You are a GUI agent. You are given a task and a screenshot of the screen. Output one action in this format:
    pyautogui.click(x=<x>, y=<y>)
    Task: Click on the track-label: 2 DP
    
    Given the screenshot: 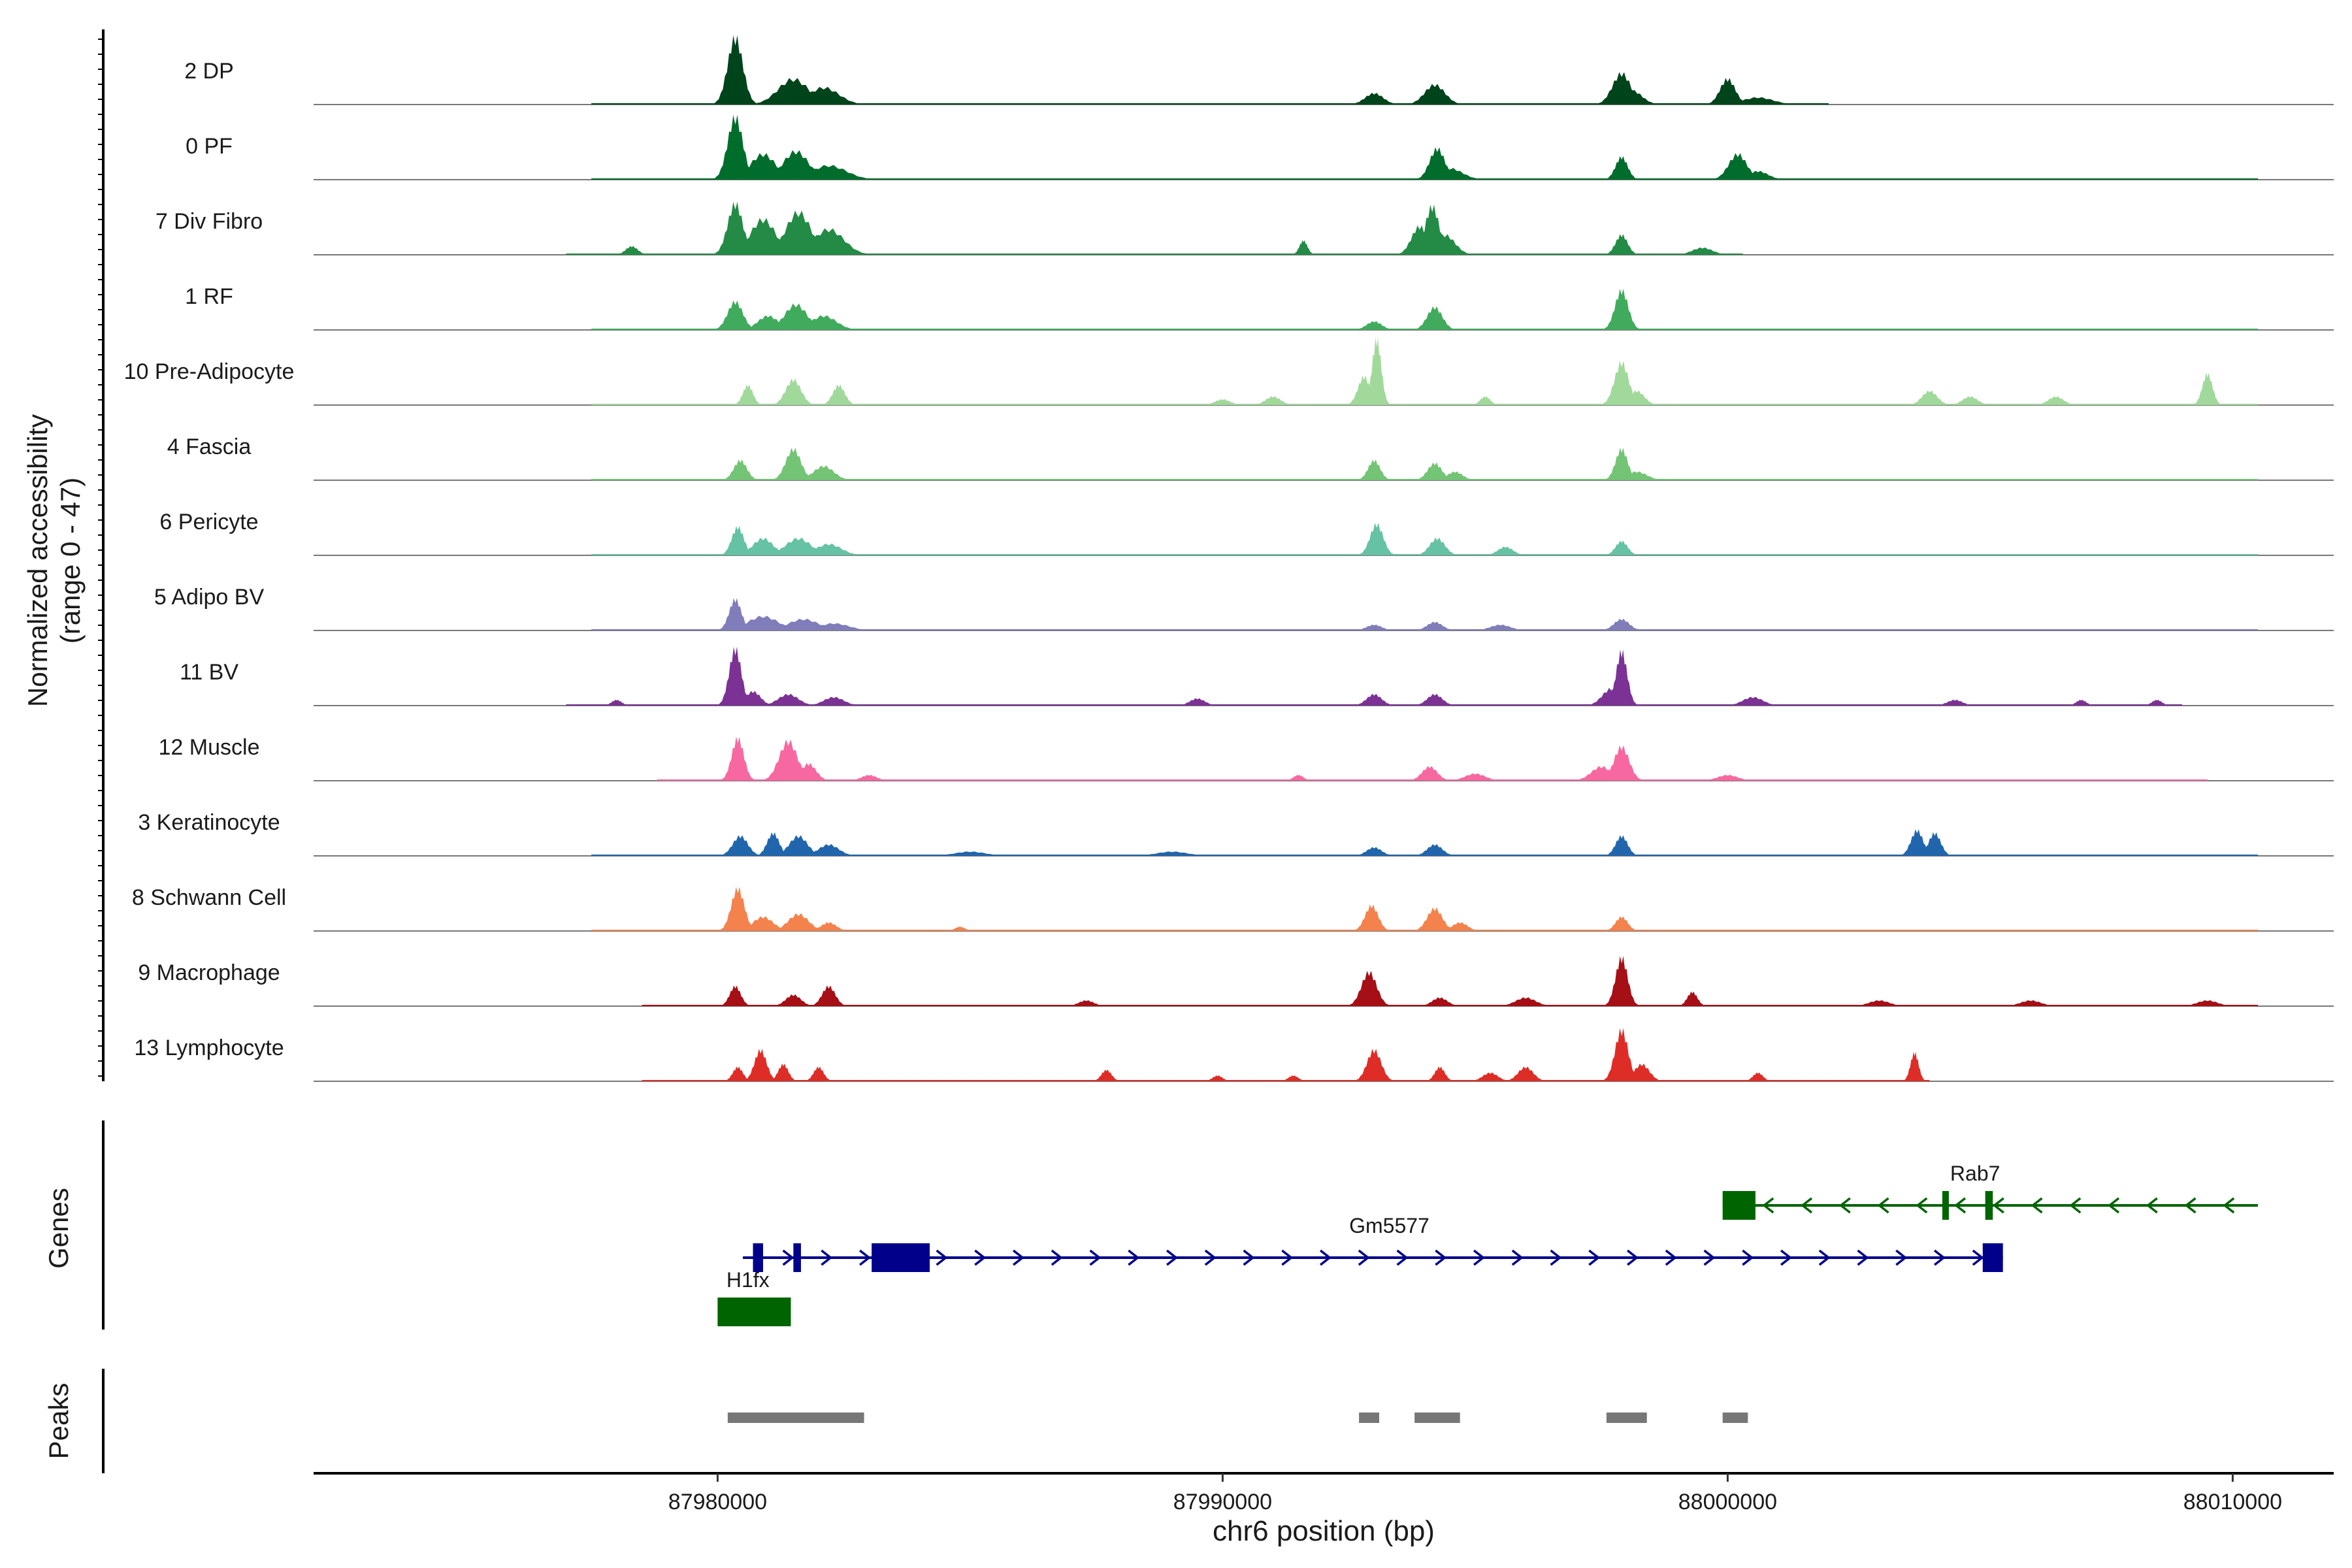 What is the action you would take?
    pyautogui.click(x=209, y=71)
    